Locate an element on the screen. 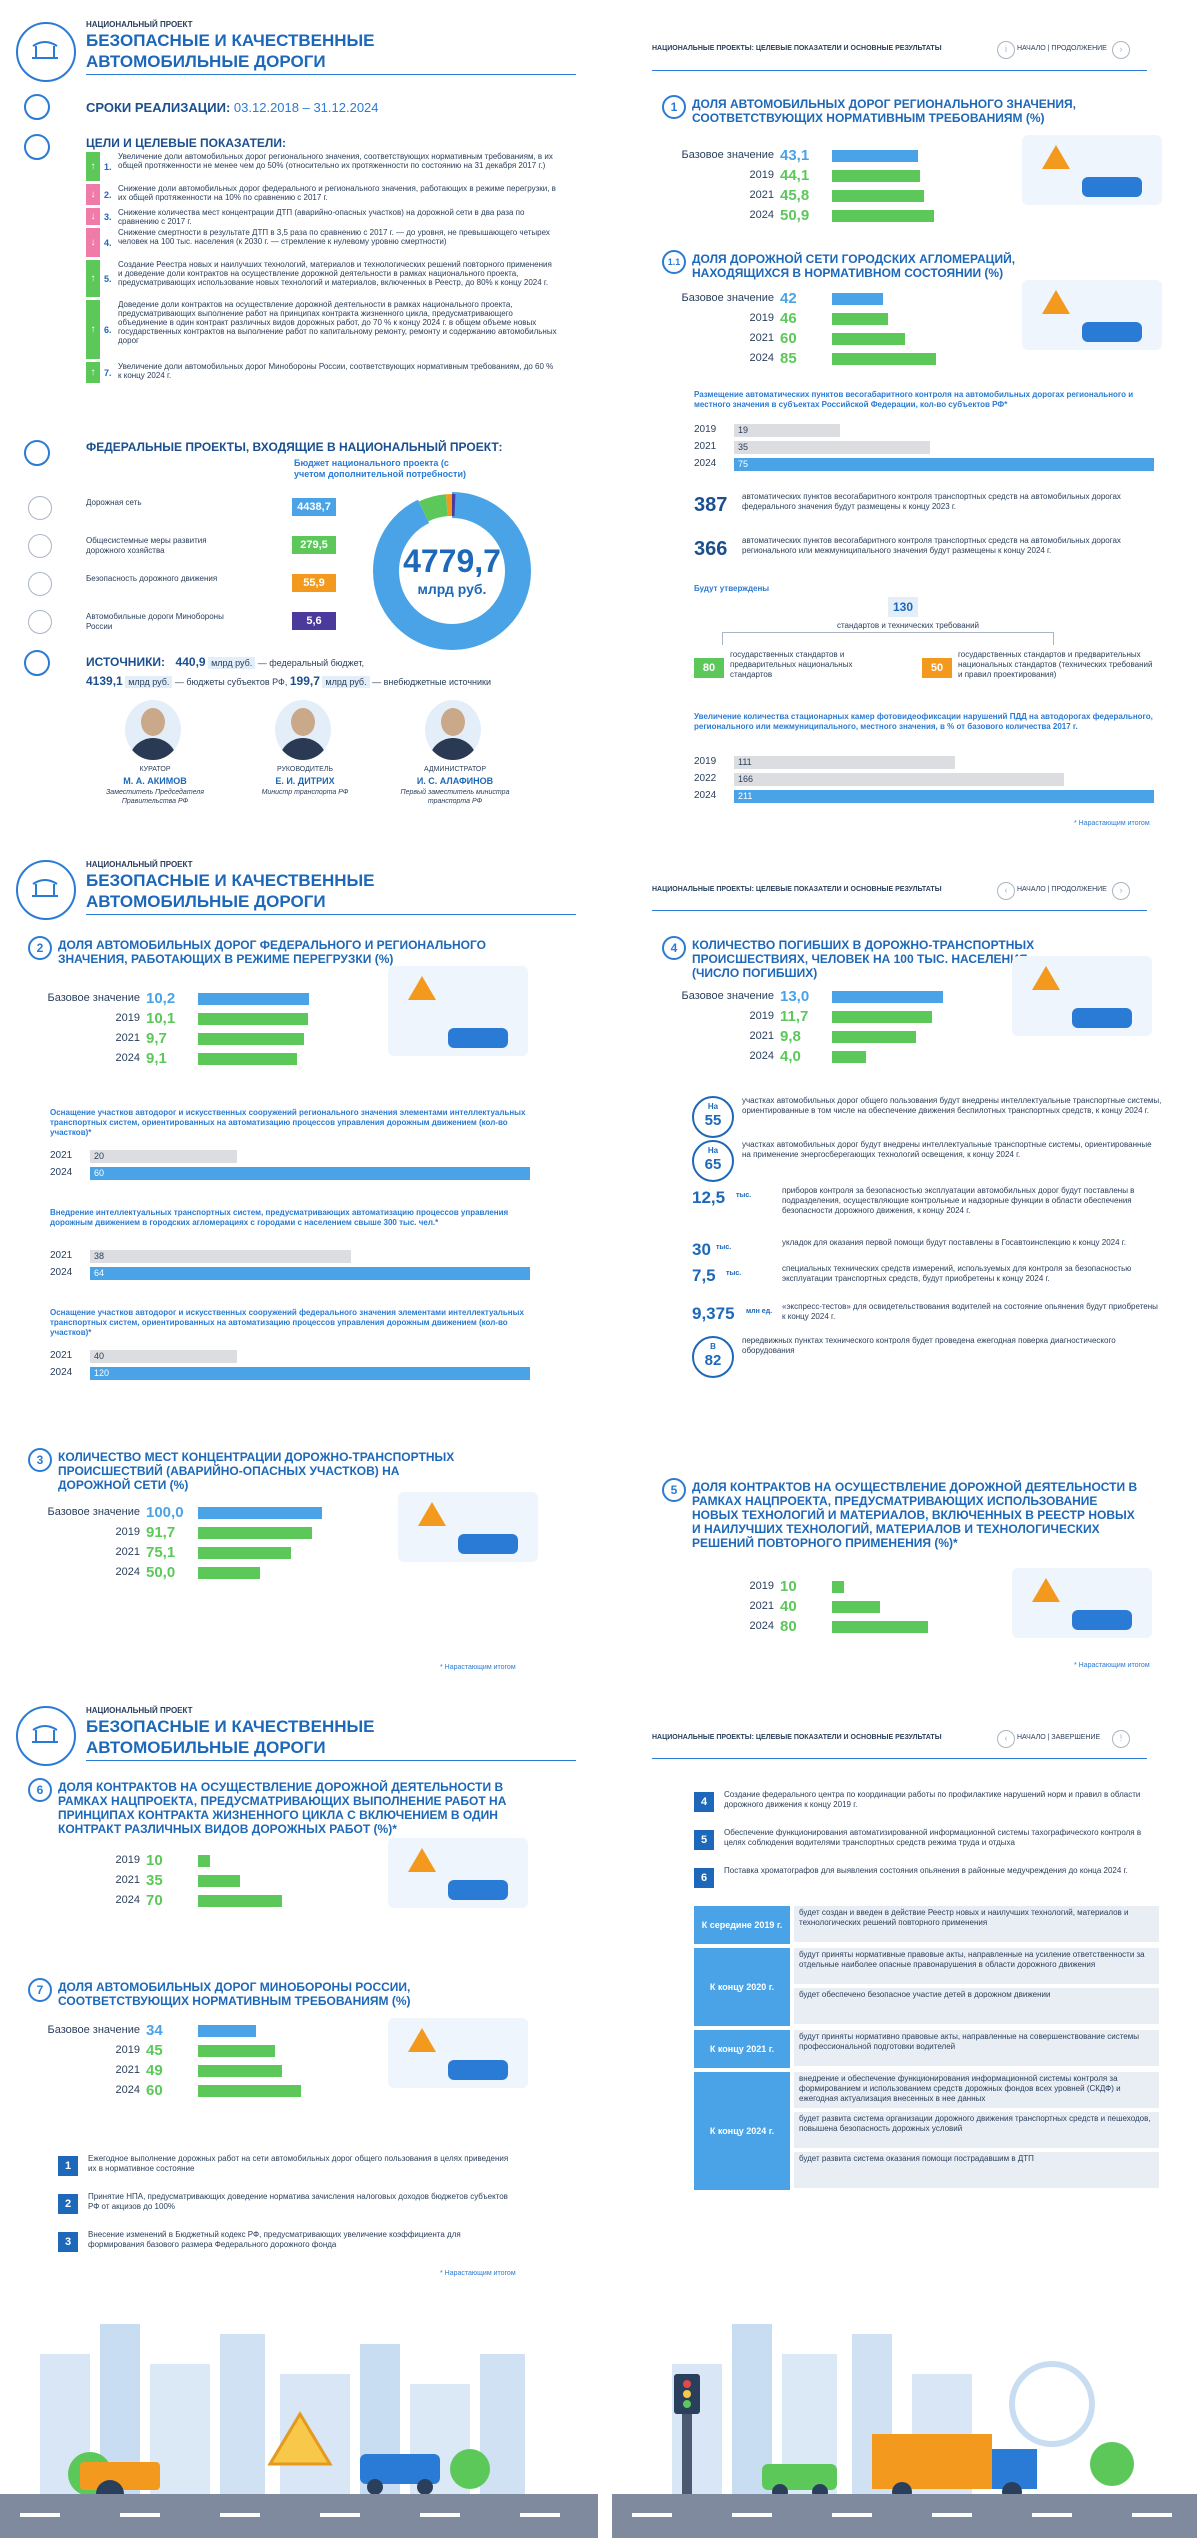 This screenshot has width=1197, height=2538. s3-note: * Нарастающим итогом is located at coordinates (478, 1667).